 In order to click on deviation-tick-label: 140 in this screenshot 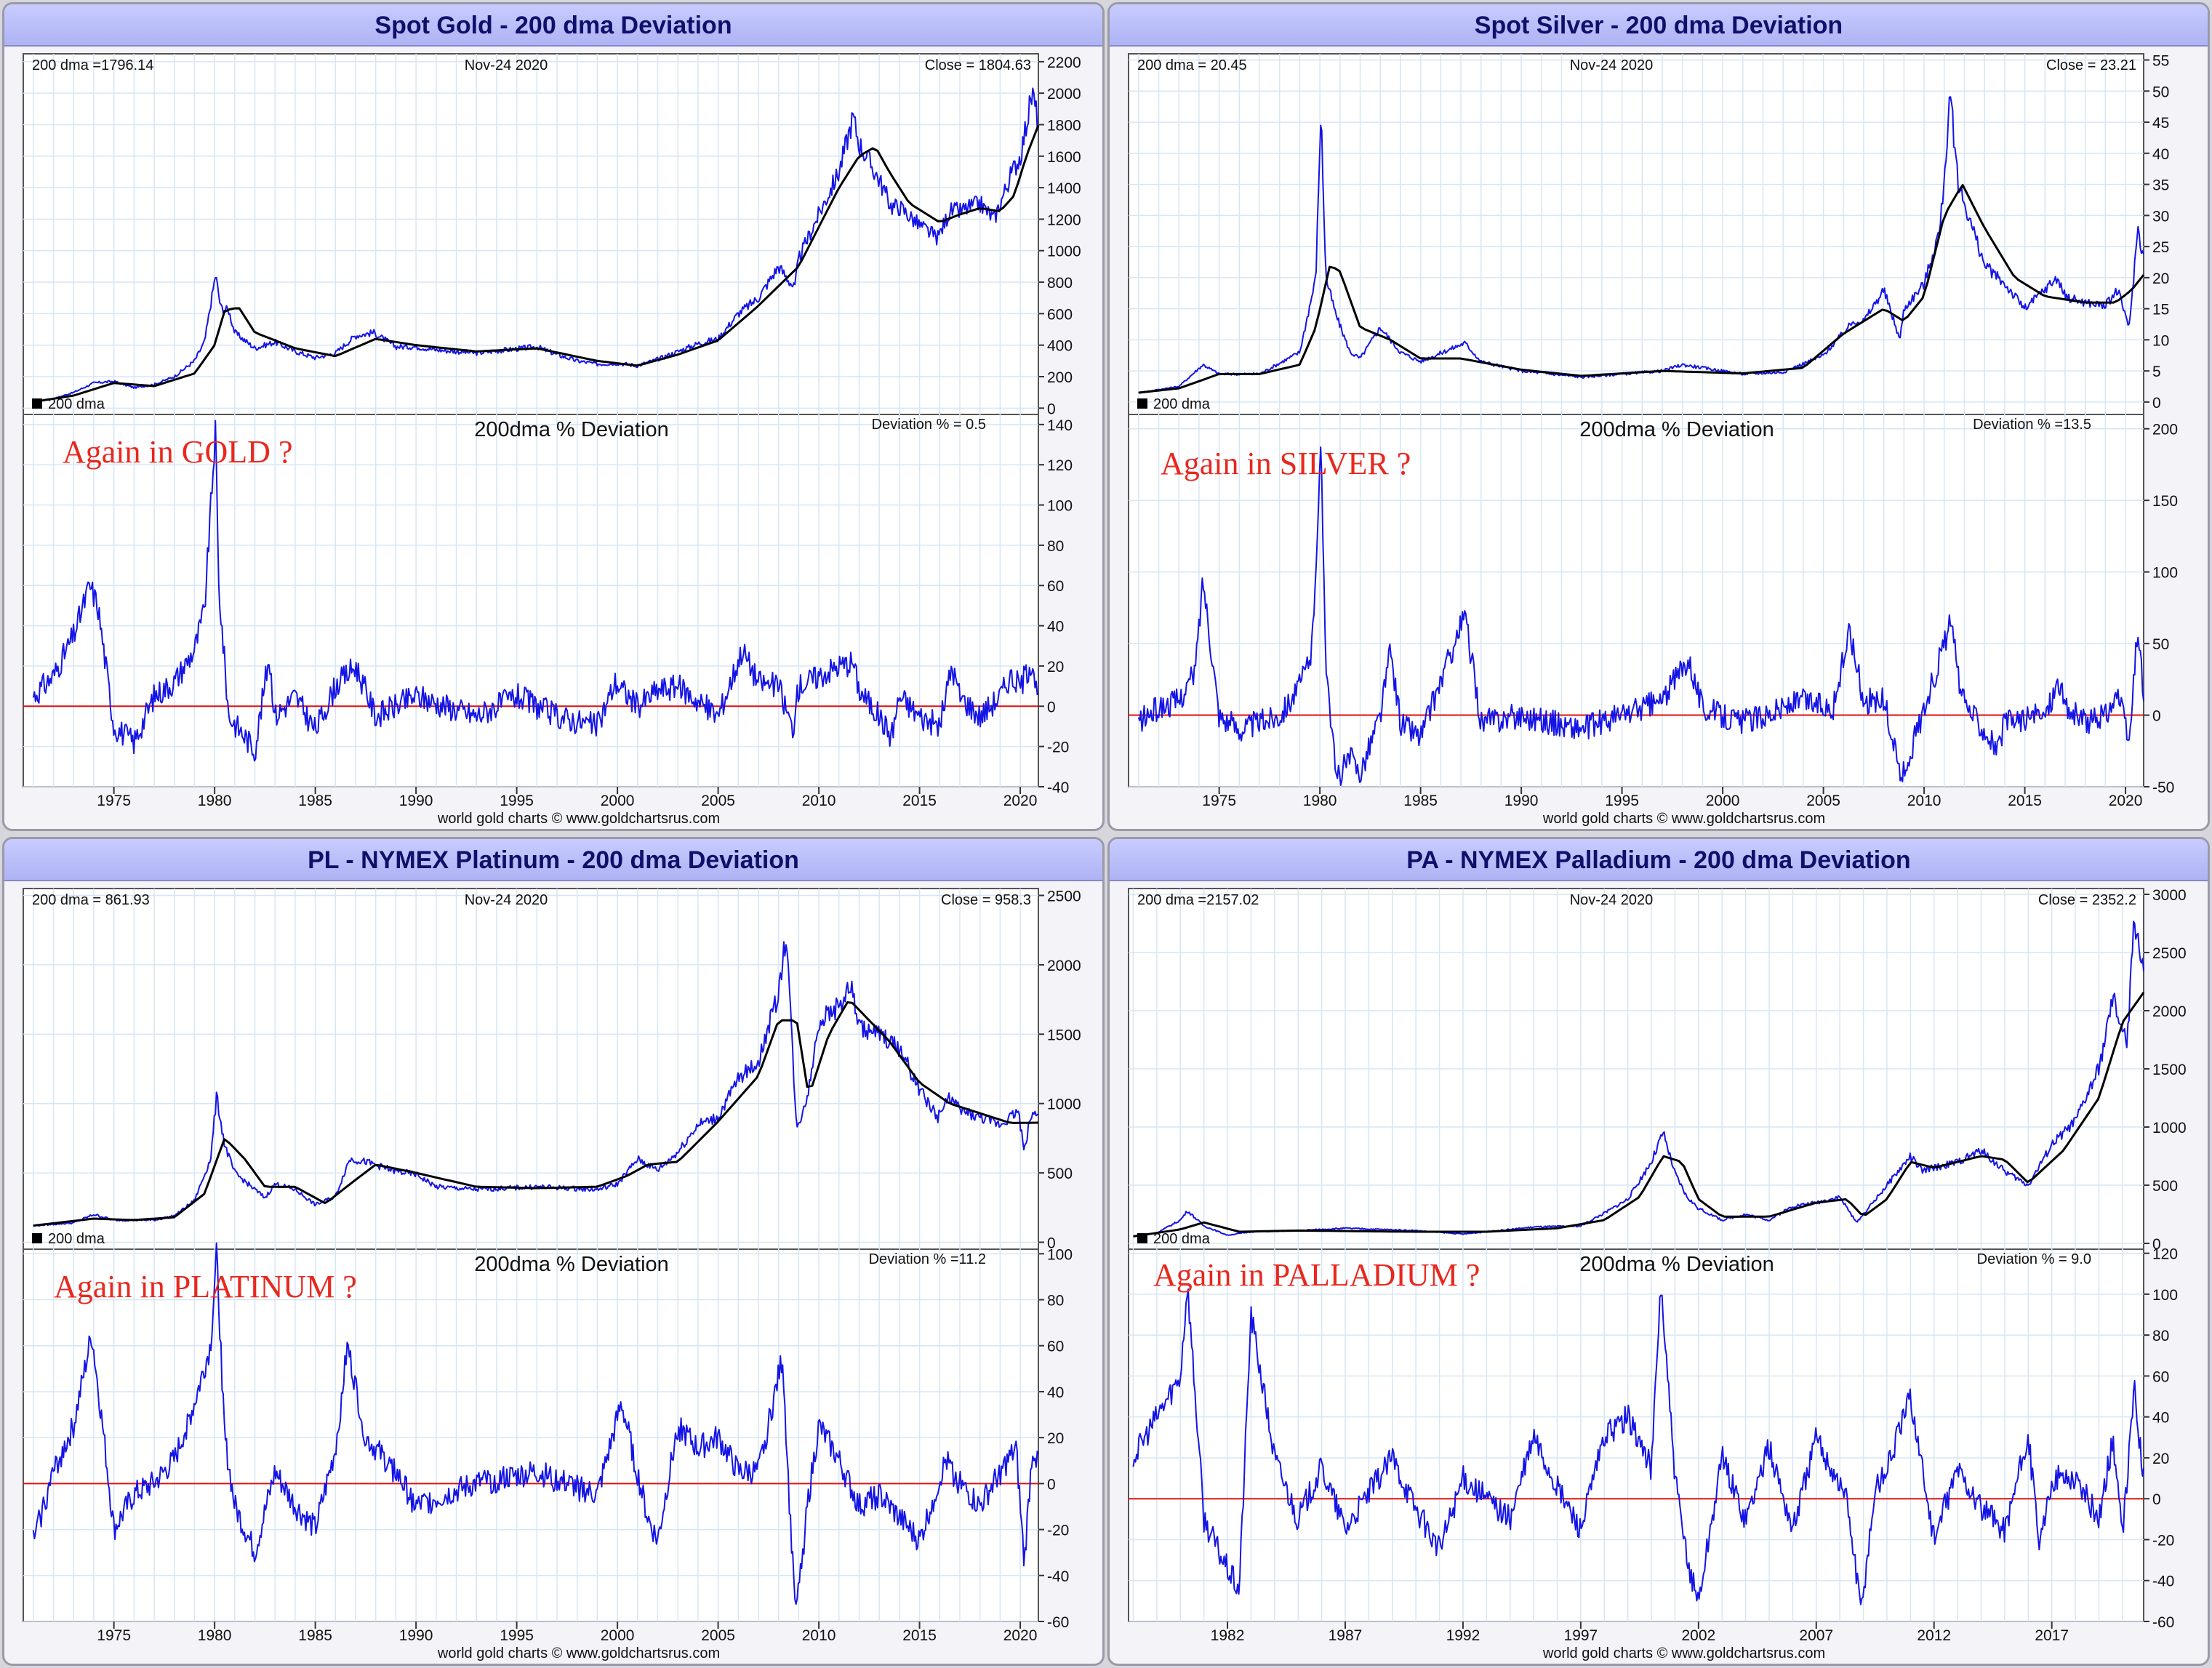, I will do `click(1060, 425)`.